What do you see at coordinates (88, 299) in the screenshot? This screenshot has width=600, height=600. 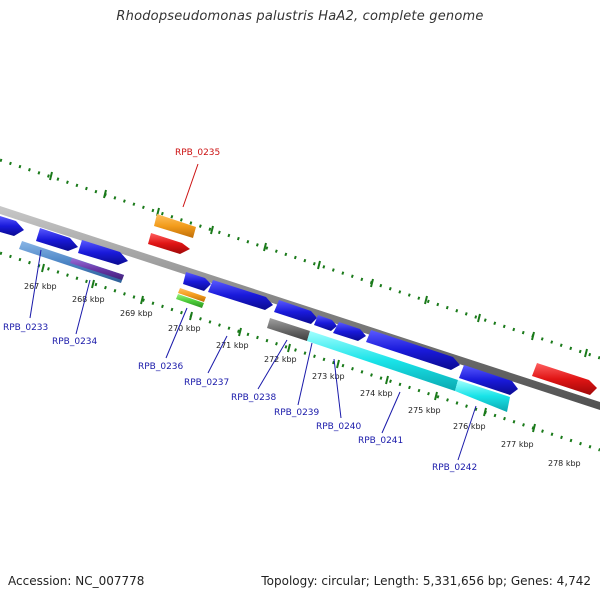 I see `kbp-label: 268 kbp` at bounding box center [88, 299].